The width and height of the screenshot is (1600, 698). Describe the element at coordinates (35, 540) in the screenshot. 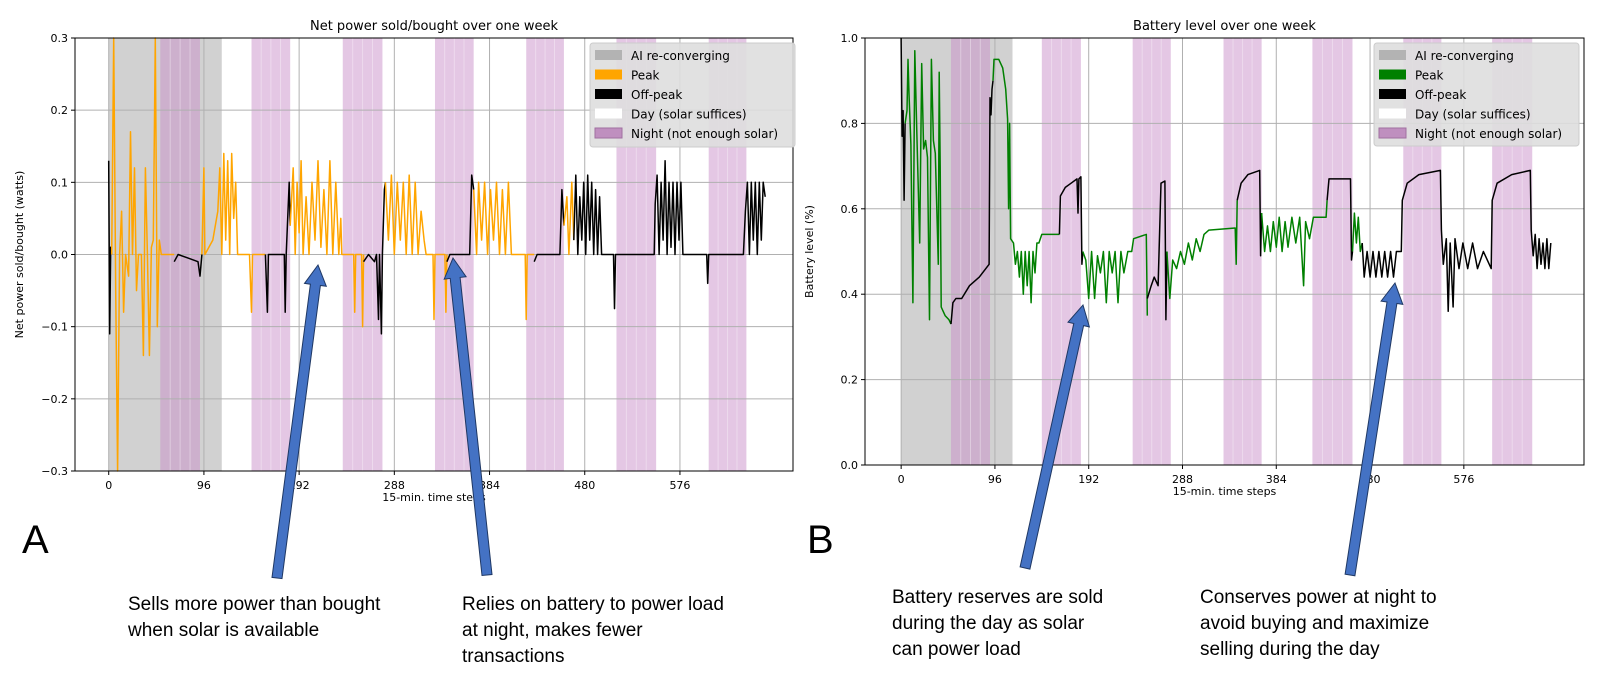

I see `panel-label-a: A` at that location.